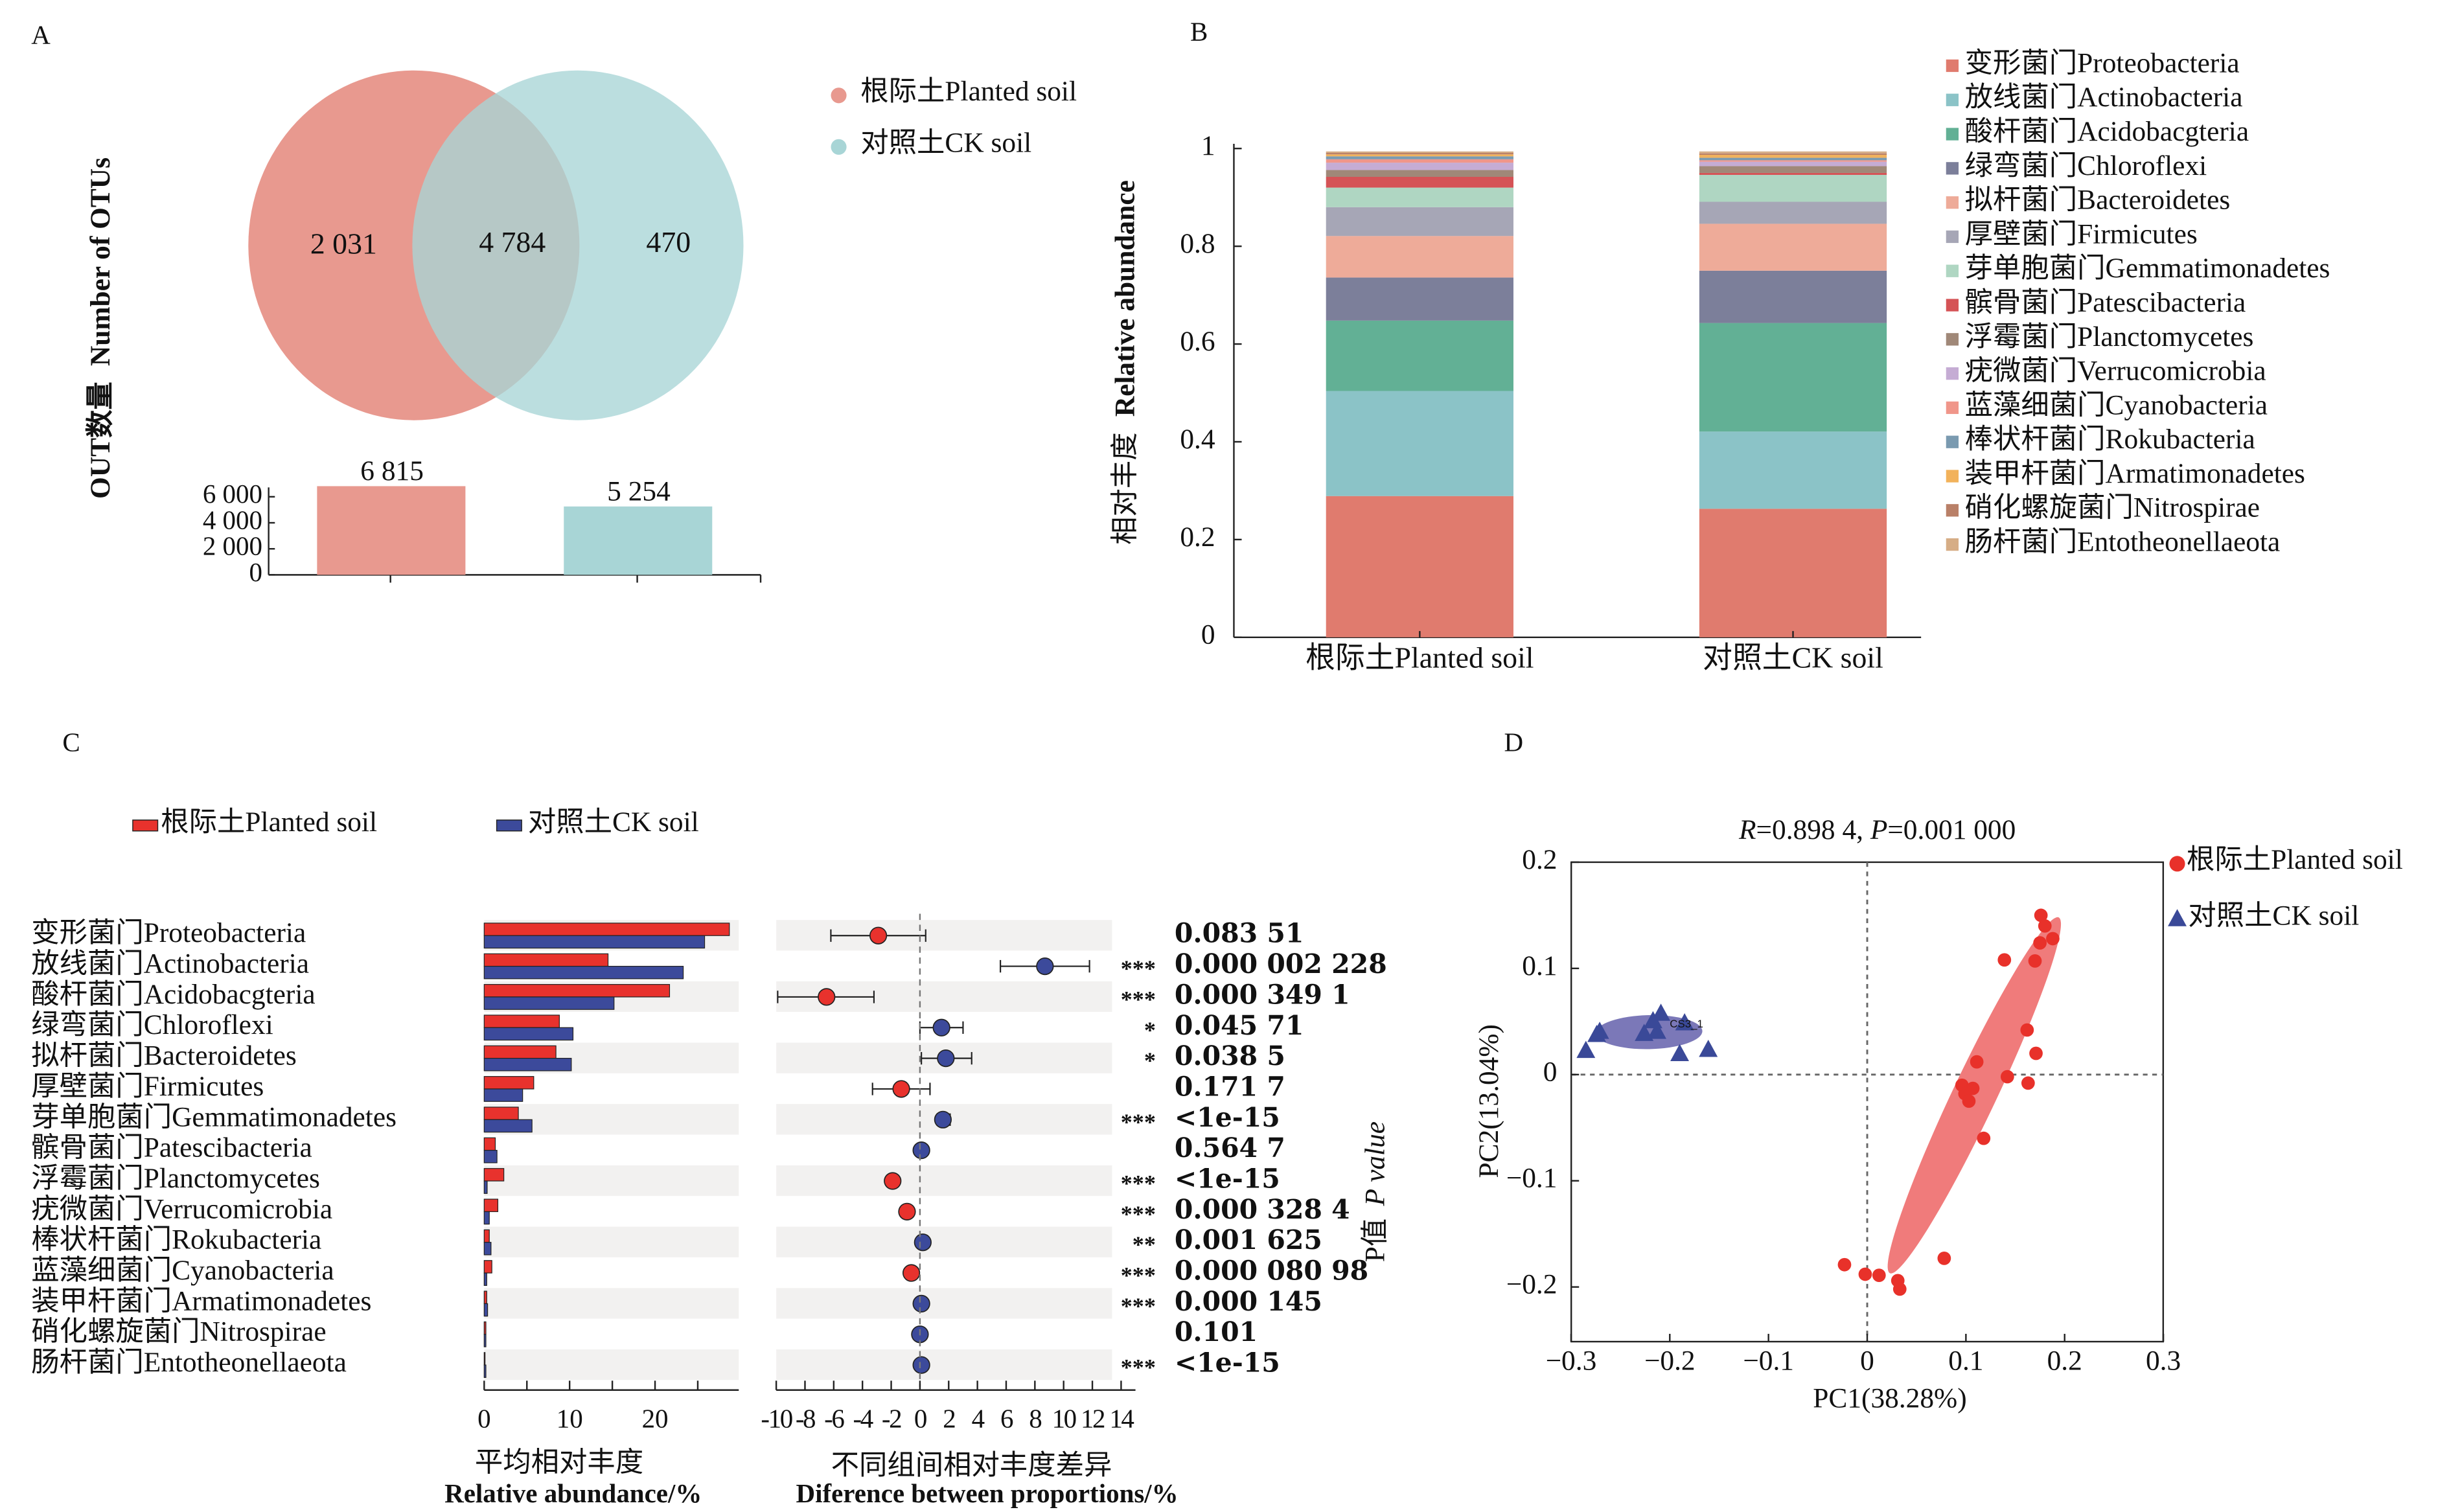 The height and width of the screenshot is (1512, 2449). What do you see at coordinates (2104, 97) in the screenshot?
I see `legend-label: 放线菌门Actinobacteria` at bounding box center [2104, 97].